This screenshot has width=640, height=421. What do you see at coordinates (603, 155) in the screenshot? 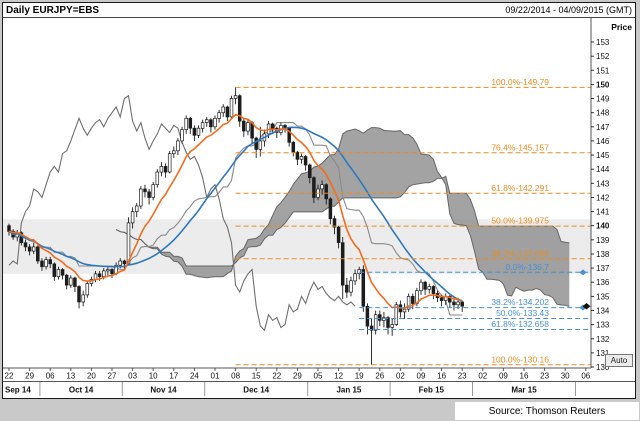
I see `svg-text: 145` at bounding box center [603, 155].